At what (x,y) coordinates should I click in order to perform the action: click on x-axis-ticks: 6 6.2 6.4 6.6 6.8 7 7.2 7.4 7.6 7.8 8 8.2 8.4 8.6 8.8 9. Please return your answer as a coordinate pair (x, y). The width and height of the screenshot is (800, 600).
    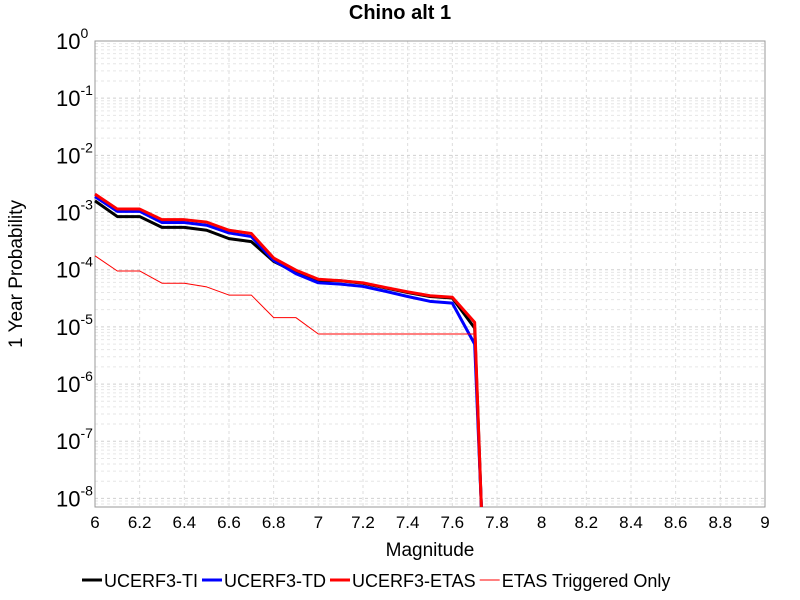
    Looking at the image, I should click on (429, 522).